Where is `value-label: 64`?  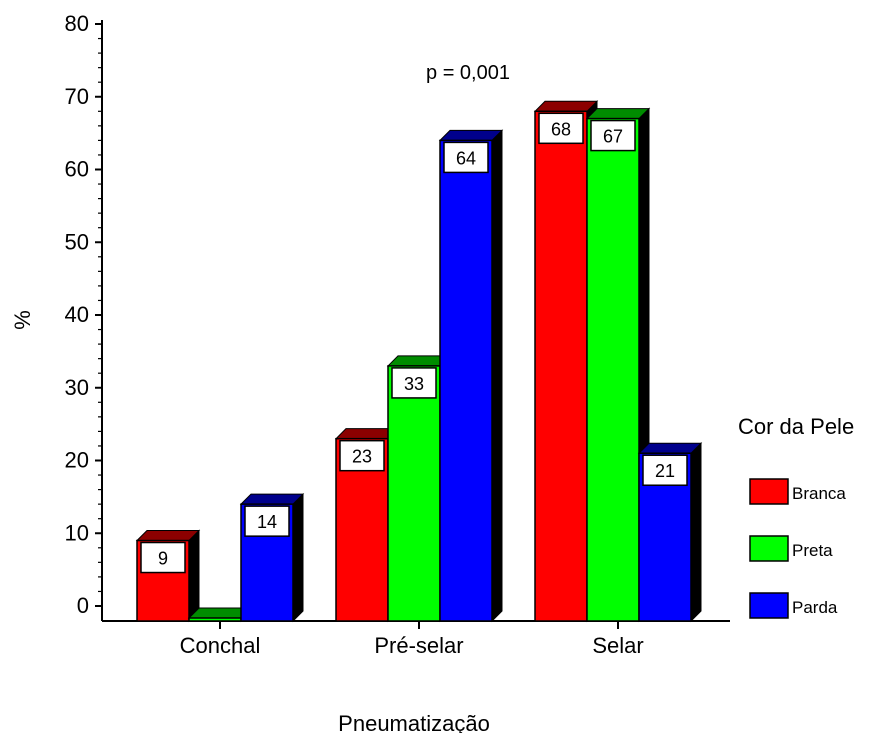
value-label: 64 is located at coordinates (466, 158).